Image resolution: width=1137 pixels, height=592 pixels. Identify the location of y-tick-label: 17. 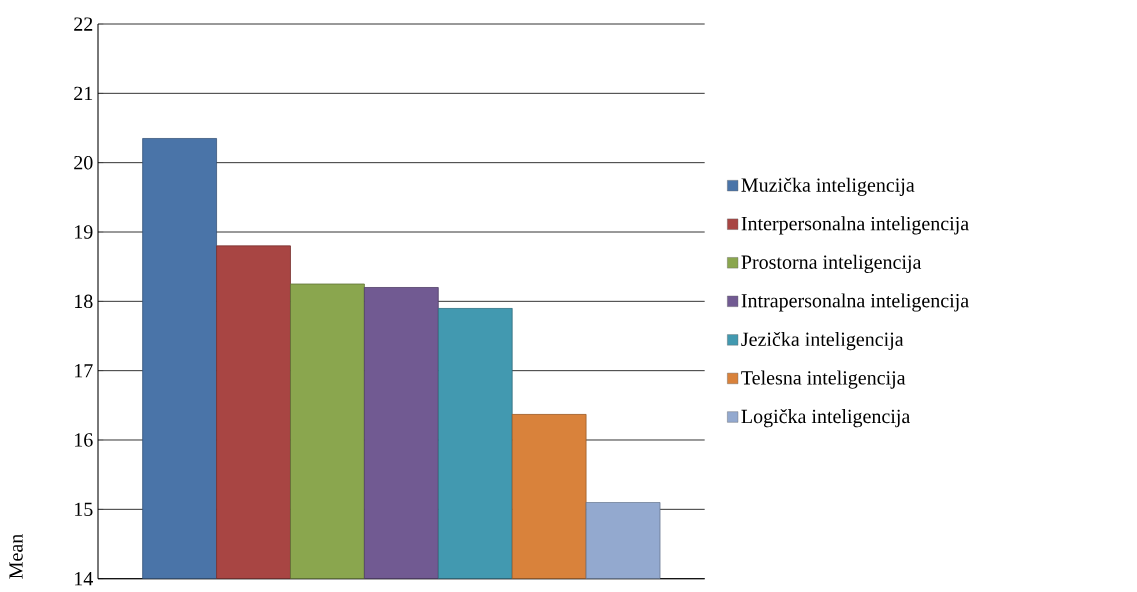
(84, 371).